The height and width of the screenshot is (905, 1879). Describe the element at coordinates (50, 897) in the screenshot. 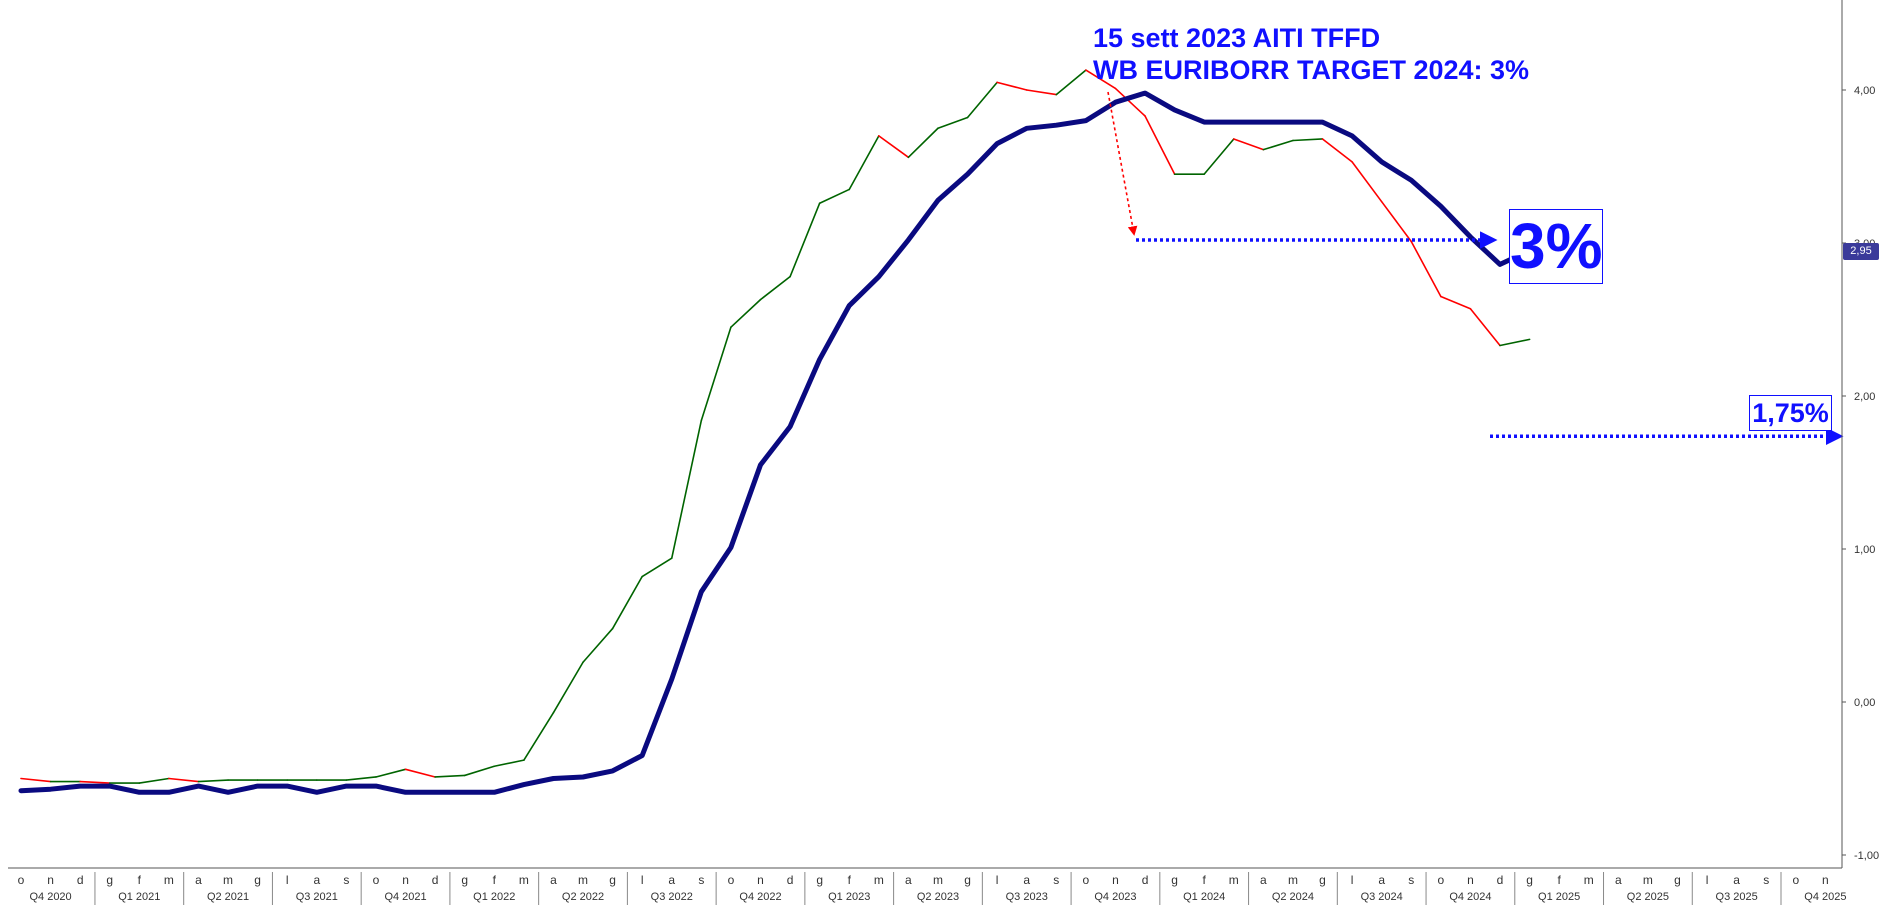

I see `x-quarter-label: Q4 2020` at that location.